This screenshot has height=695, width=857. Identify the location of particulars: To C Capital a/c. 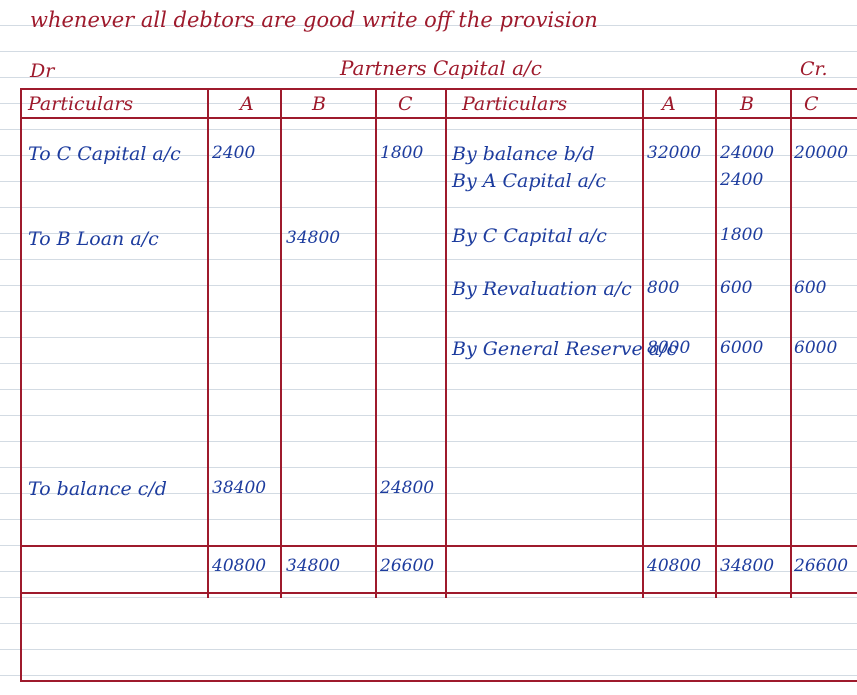
(104, 154).